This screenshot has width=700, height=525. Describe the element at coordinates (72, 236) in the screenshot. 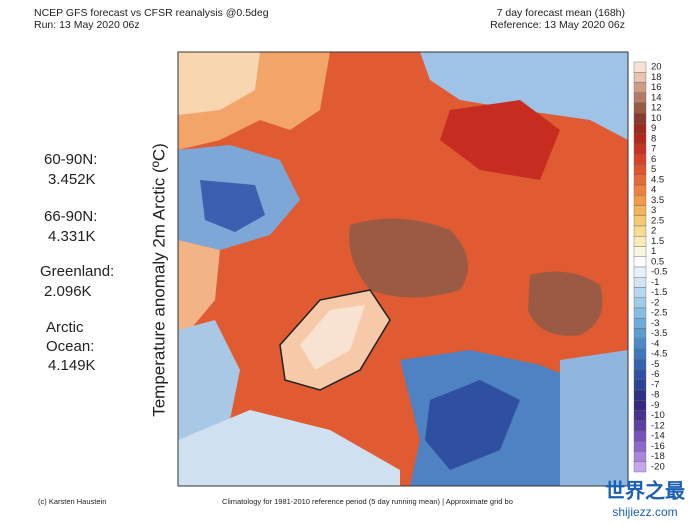

I see `stat-value: 4.331K` at that location.